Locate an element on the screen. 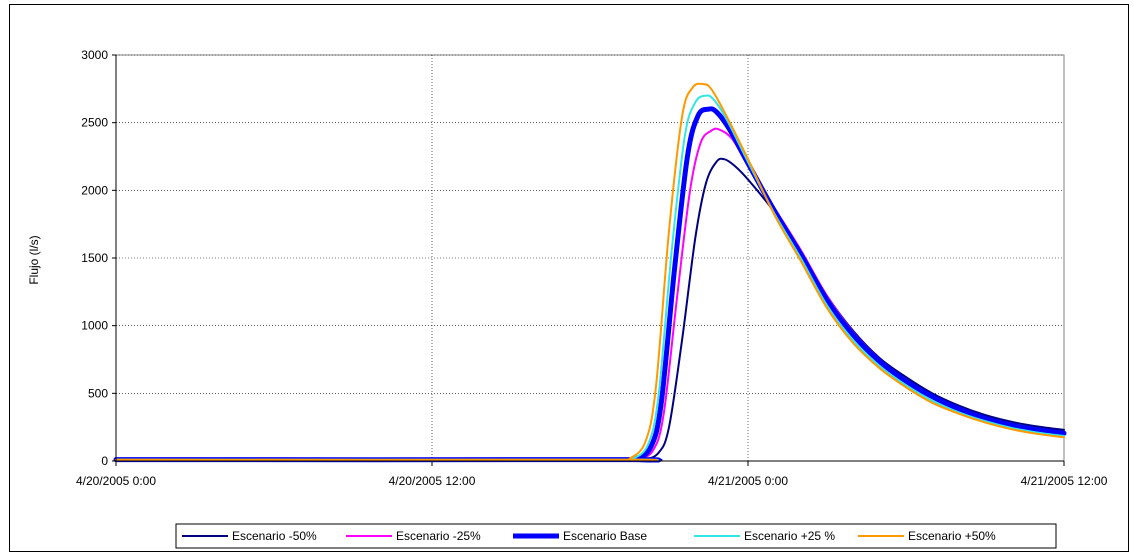  legend-box is located at coordinates (616, 536).